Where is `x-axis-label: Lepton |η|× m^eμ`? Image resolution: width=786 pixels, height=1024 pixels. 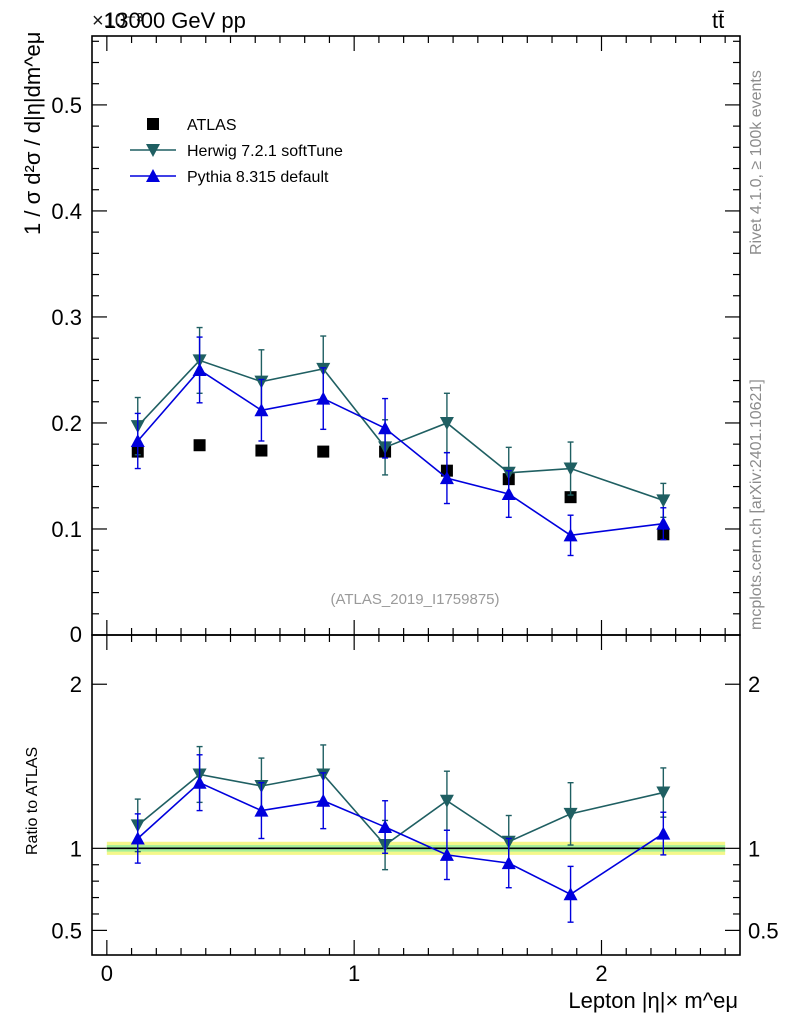 x-axis-label: Lepton |η|× m^eμ is located at coordinates (653, 1000).